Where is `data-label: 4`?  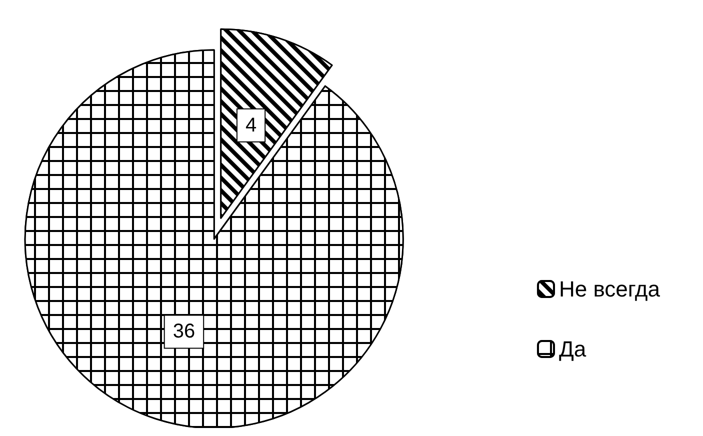
data-label: 4 is located at coordinates (251, 125).